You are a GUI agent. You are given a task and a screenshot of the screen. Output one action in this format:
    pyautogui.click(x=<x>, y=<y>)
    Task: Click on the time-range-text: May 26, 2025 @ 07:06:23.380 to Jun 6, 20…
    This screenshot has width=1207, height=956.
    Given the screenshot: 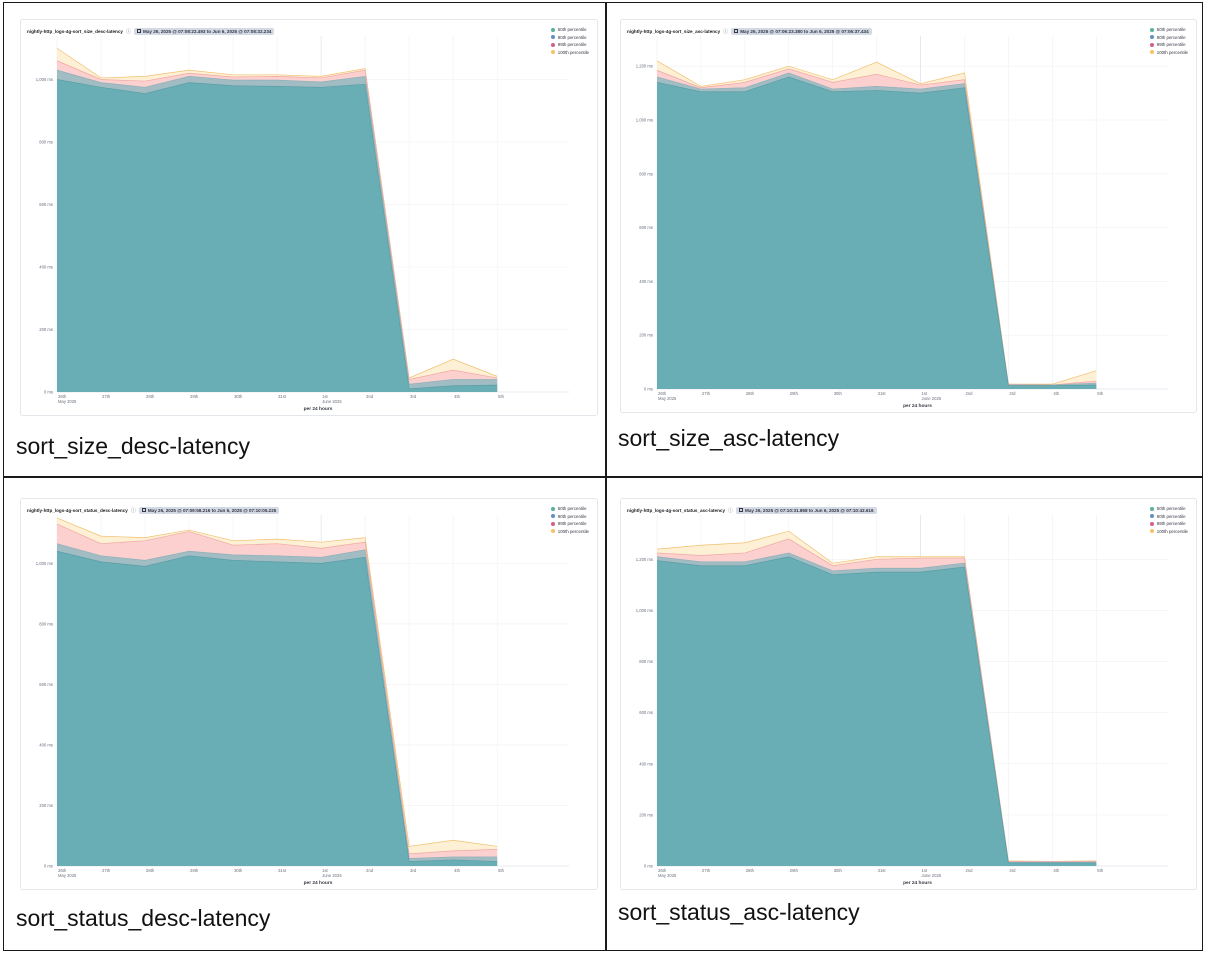 What is the action you would take?
    pyautogui.click(x=804, y=31)
    